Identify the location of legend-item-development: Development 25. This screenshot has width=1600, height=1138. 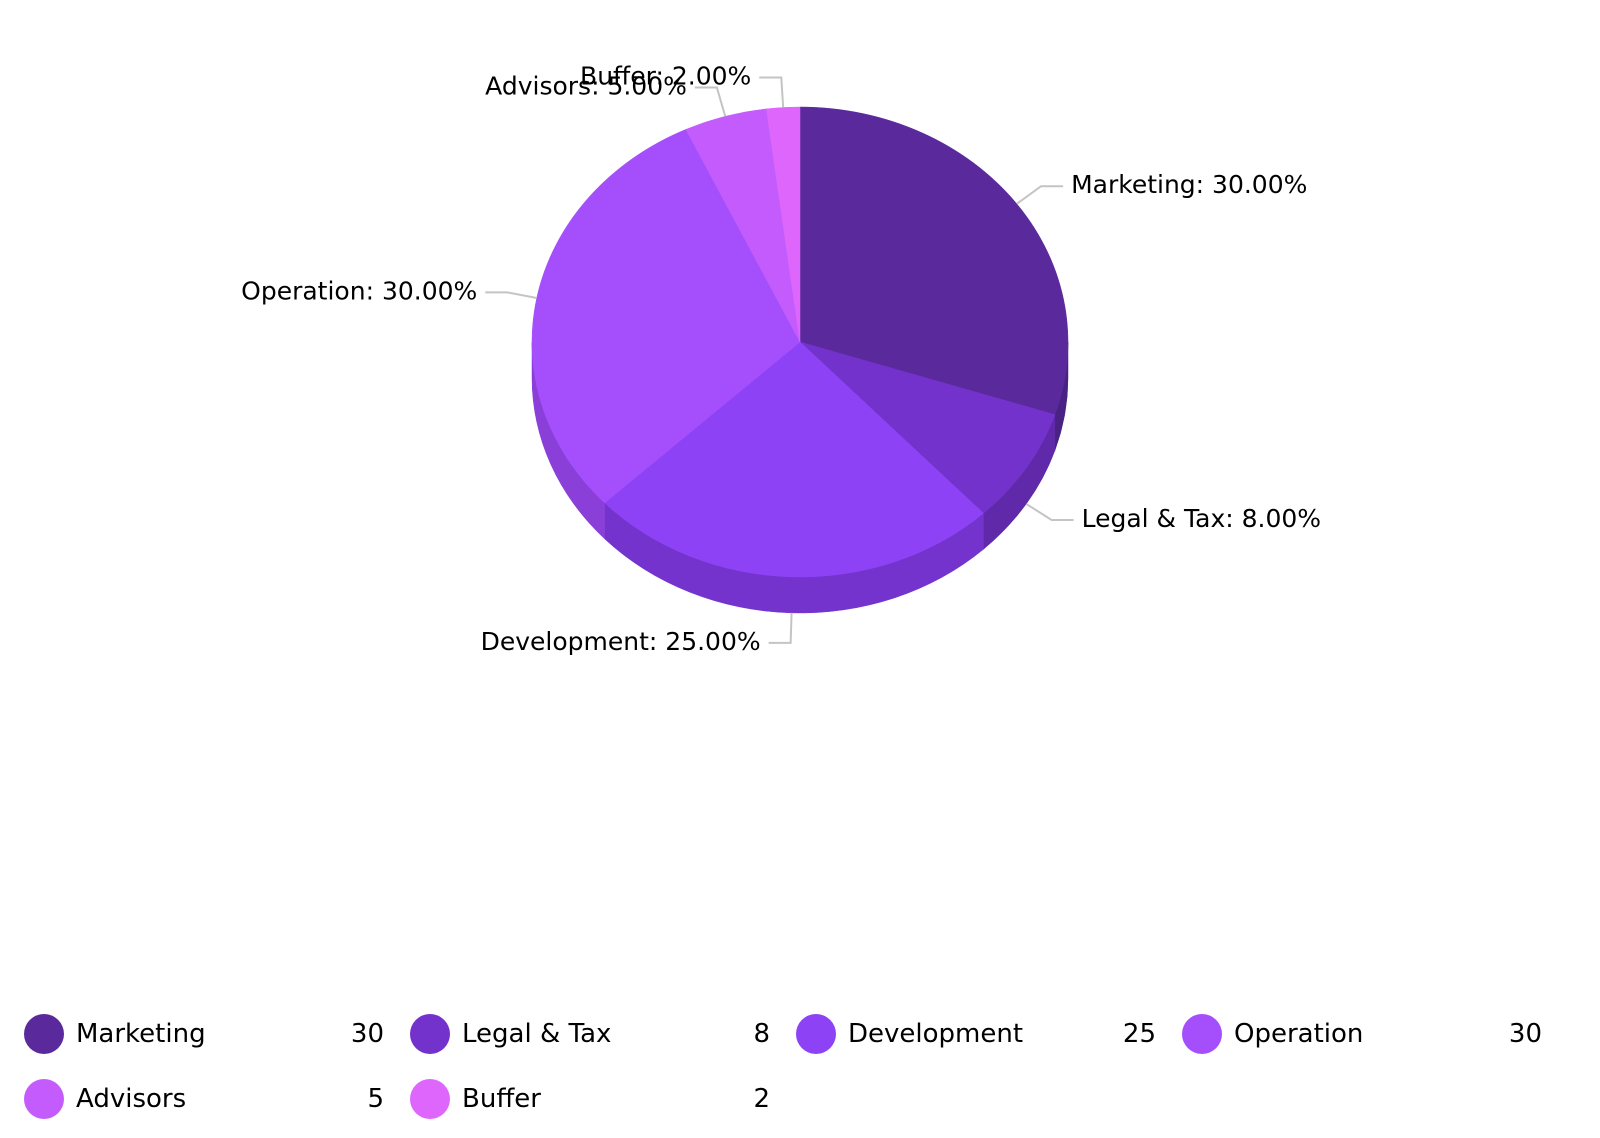
(976, 1035).